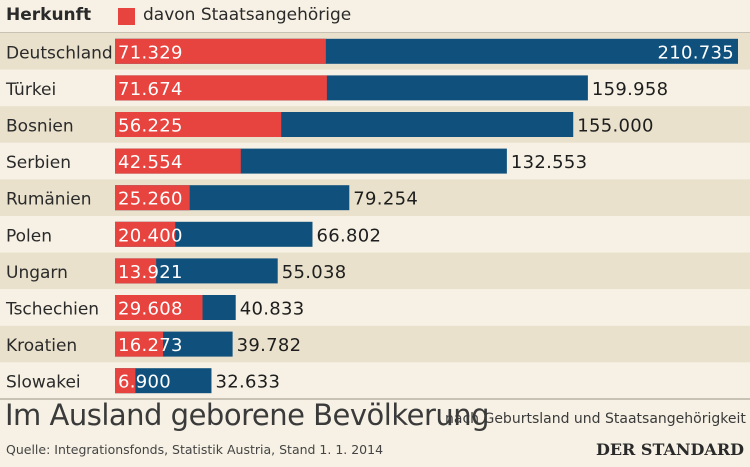 Image resolution: width=750 pixels, height=467 pixels. What do you see at coordinates (49, 15) in the screenshot?
I see `column-header-herkunft: Herkunft` at bounding box center [49, 15].